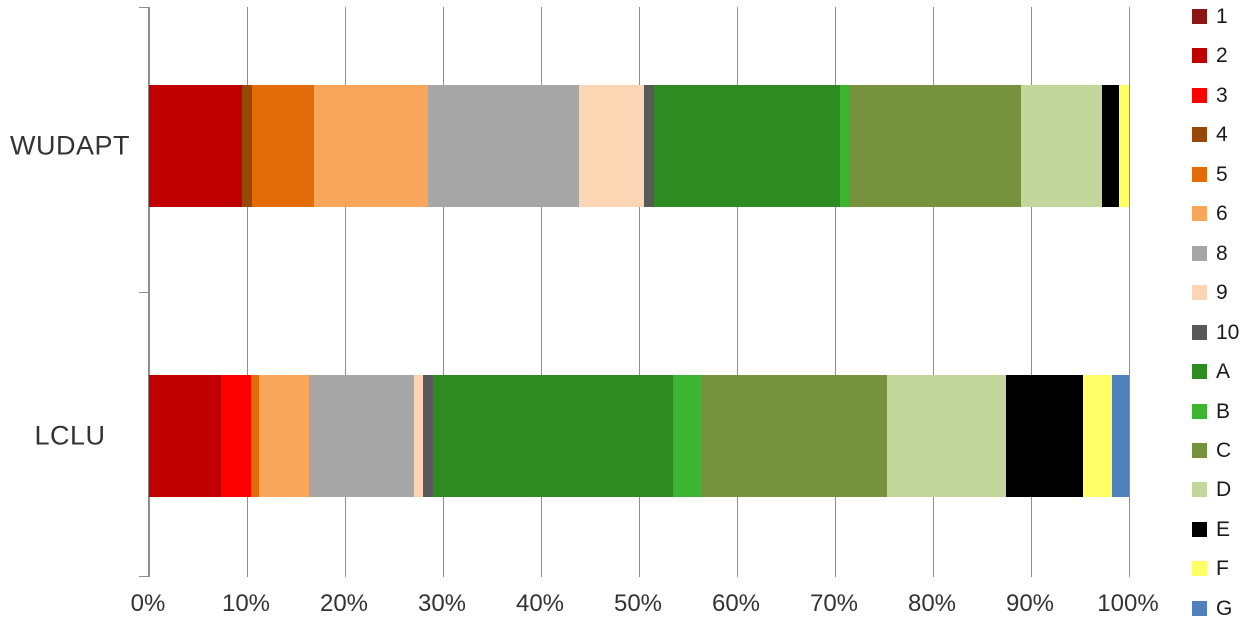  I want to click on x-tick-label-50: 50%, so click(638, 603).